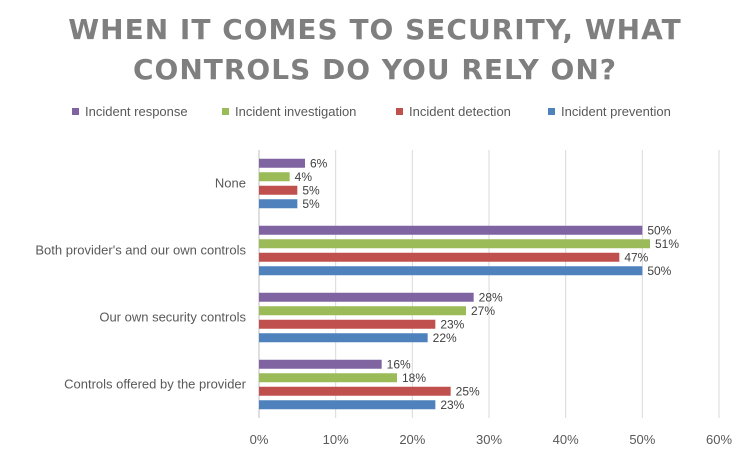  Describe the element at coordinates (362, 311) in the screenshot. I see `bar-incident-investigation-our-own-security-controls` at that location.